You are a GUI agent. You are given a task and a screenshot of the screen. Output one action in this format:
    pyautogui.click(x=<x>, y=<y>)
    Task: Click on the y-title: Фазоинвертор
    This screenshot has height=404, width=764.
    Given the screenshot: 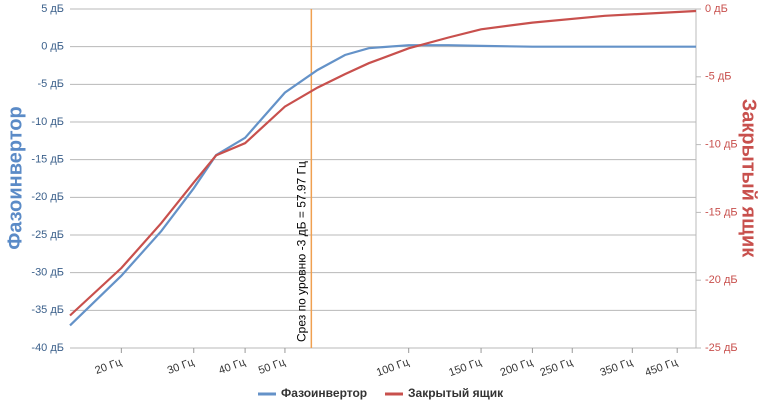 What is the action you would take?
    pyautogui.click(x=15, y=178)
    